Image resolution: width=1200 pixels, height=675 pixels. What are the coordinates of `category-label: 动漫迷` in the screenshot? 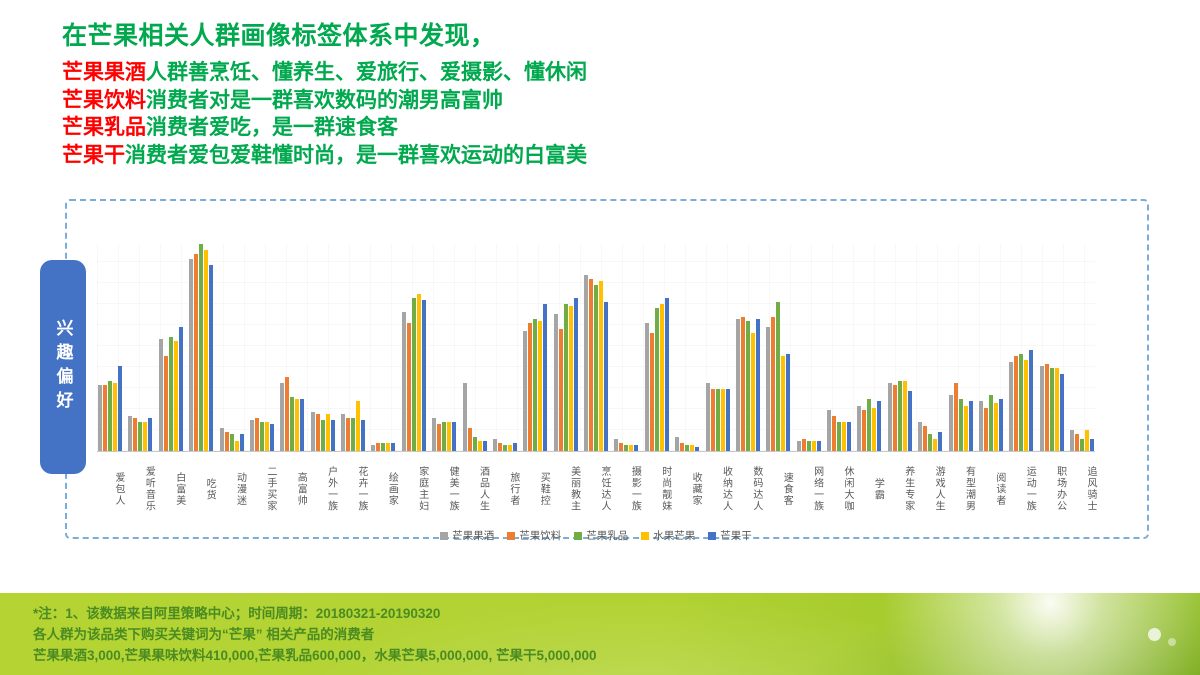 It's located at (240, 489).